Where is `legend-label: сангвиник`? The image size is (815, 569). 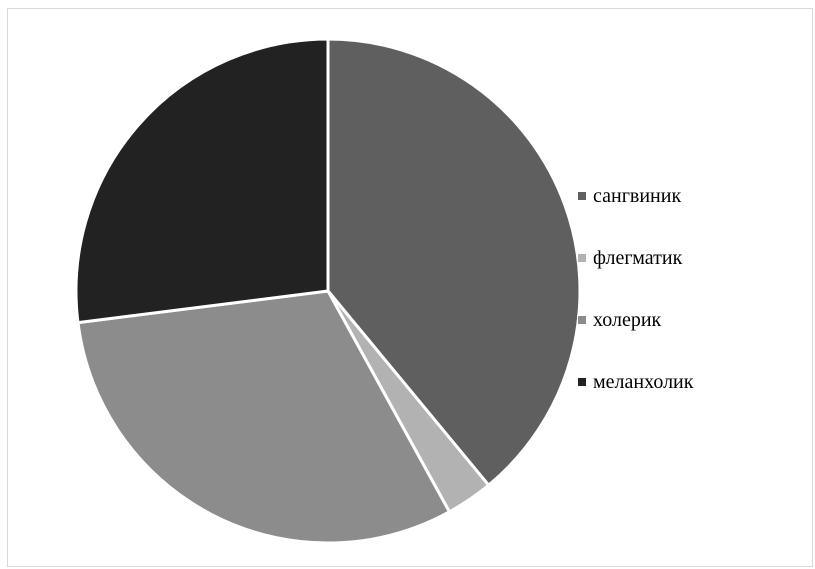
legend-label: сангвиник is located at coordinates (637, 195).